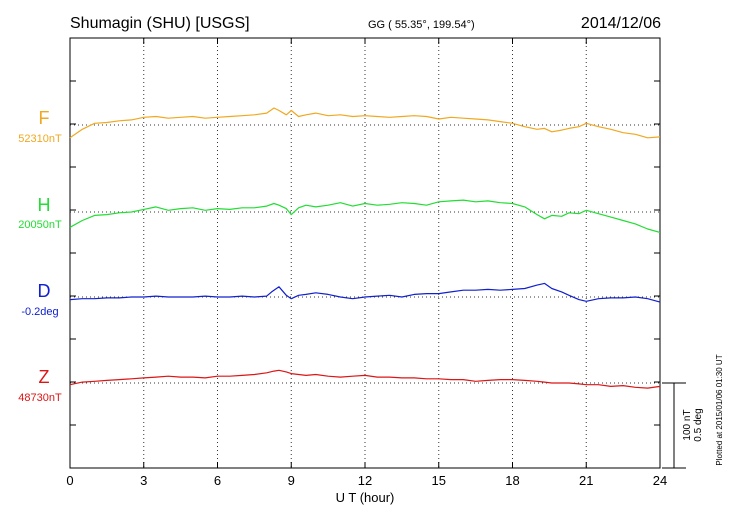 This screenshot has height=520, width=730. Describe the element at coordinates (365, 123) in the screenshot. I see `series-line-f` at that location.